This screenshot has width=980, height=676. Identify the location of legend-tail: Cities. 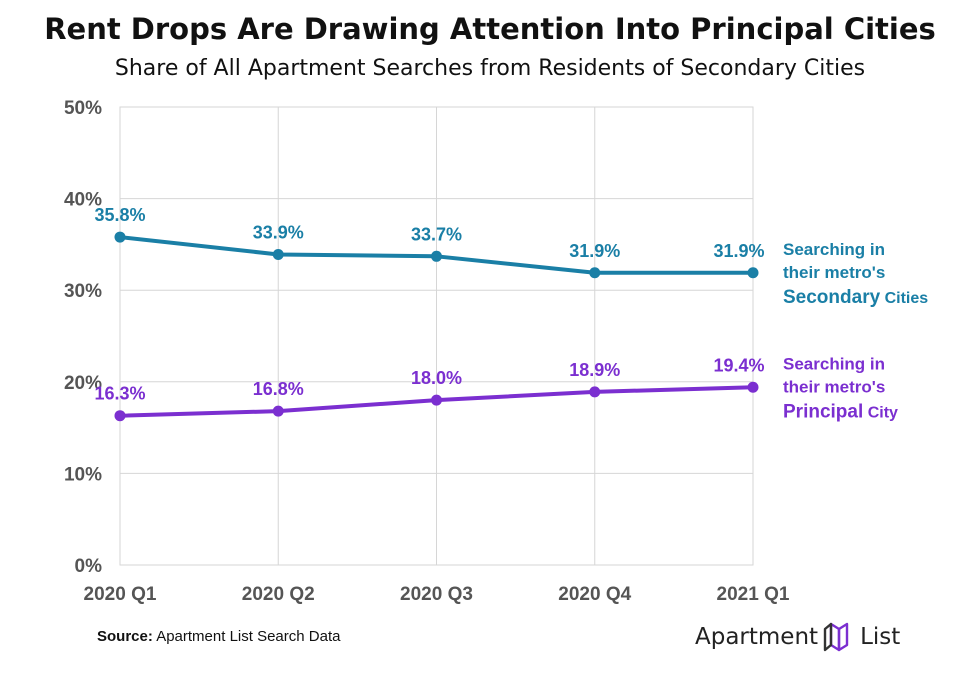
(904, 298).